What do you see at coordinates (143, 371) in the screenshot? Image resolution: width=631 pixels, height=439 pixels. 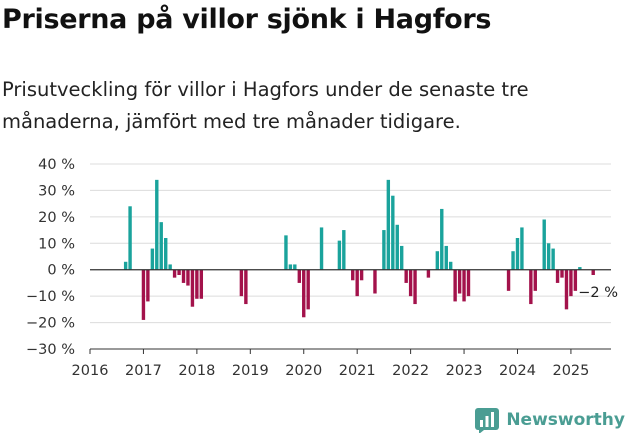 I see `x-tick-label: 2017` at bounding box center [143, 371].